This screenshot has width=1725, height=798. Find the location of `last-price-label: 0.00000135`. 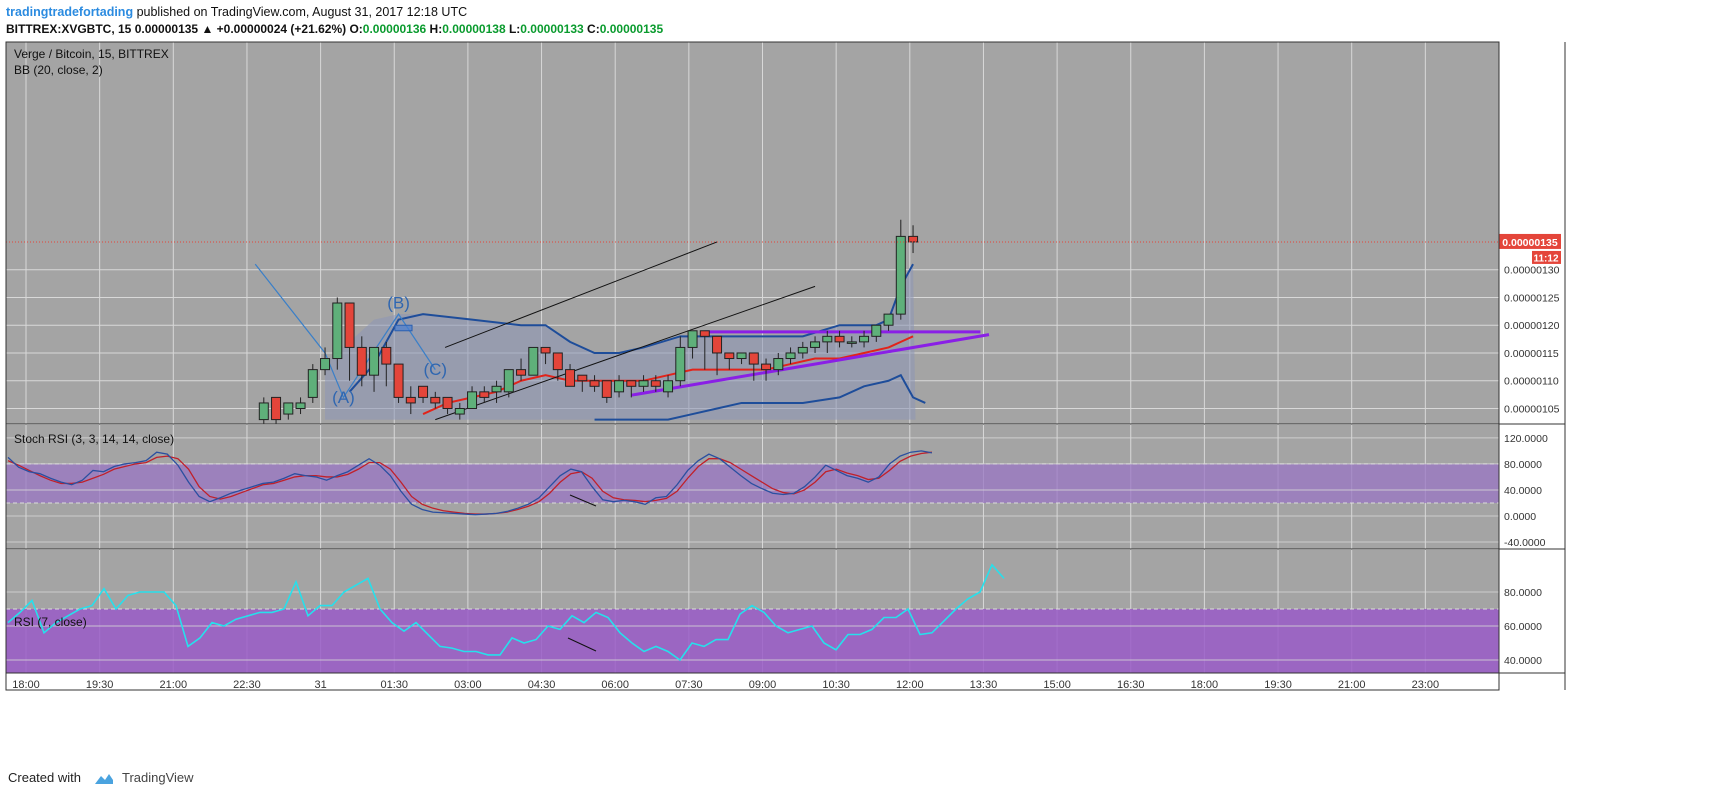

last-price-label: 0.00000135 is located at coordinates (1530, 243).